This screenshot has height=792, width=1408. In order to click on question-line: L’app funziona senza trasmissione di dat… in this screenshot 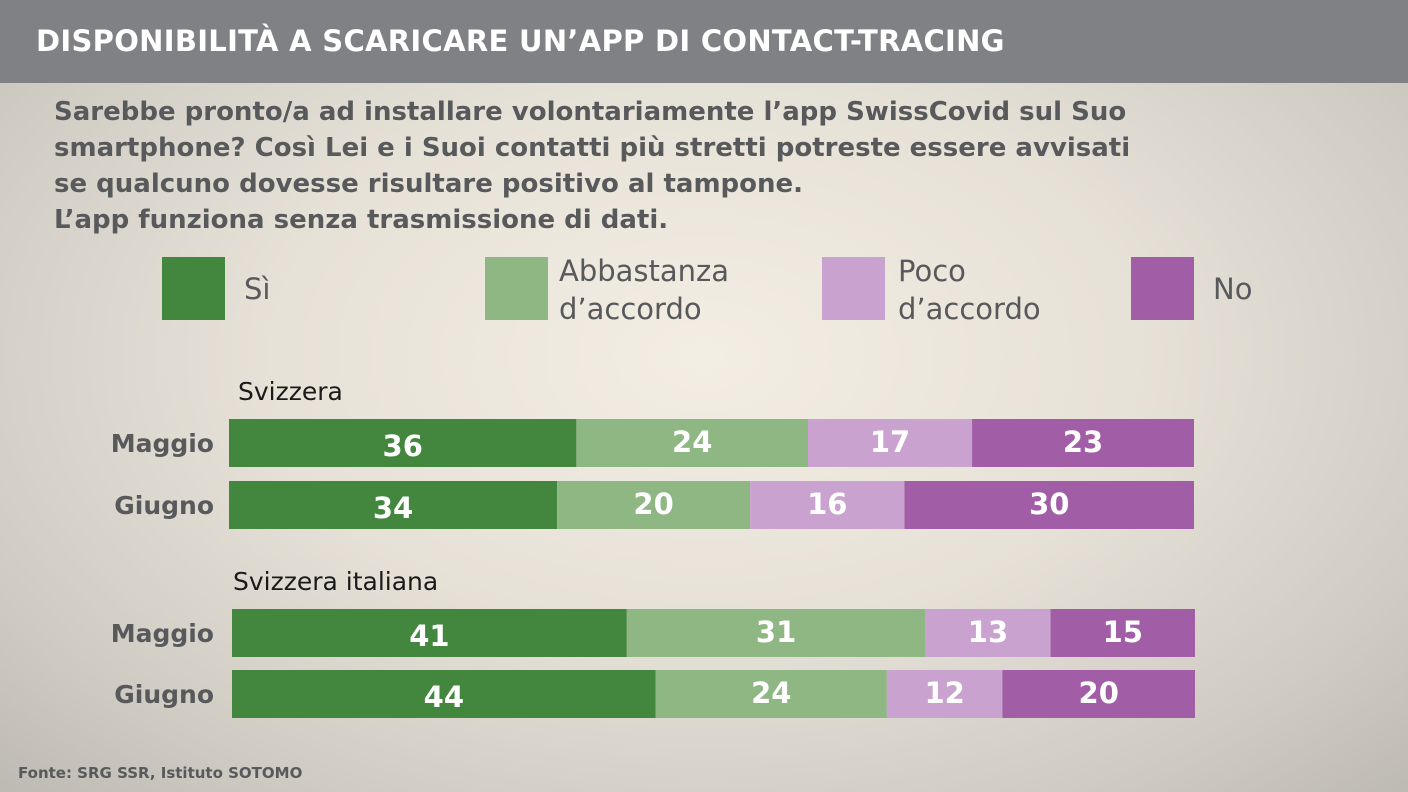, I will do `click(361, 220)`.